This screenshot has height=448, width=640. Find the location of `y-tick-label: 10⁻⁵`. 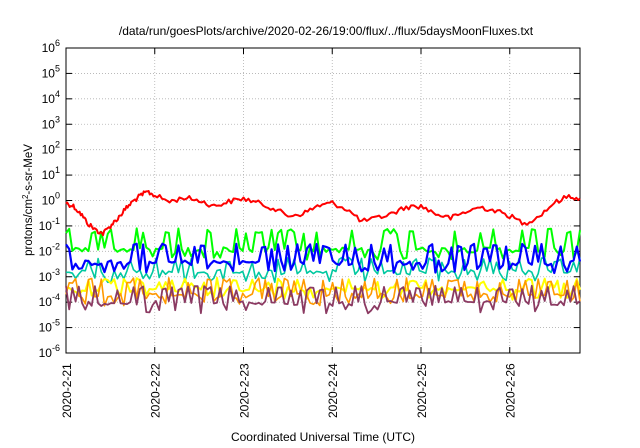

y-tick-label: 10⁻⁵ is located at coordinates (49, 326).